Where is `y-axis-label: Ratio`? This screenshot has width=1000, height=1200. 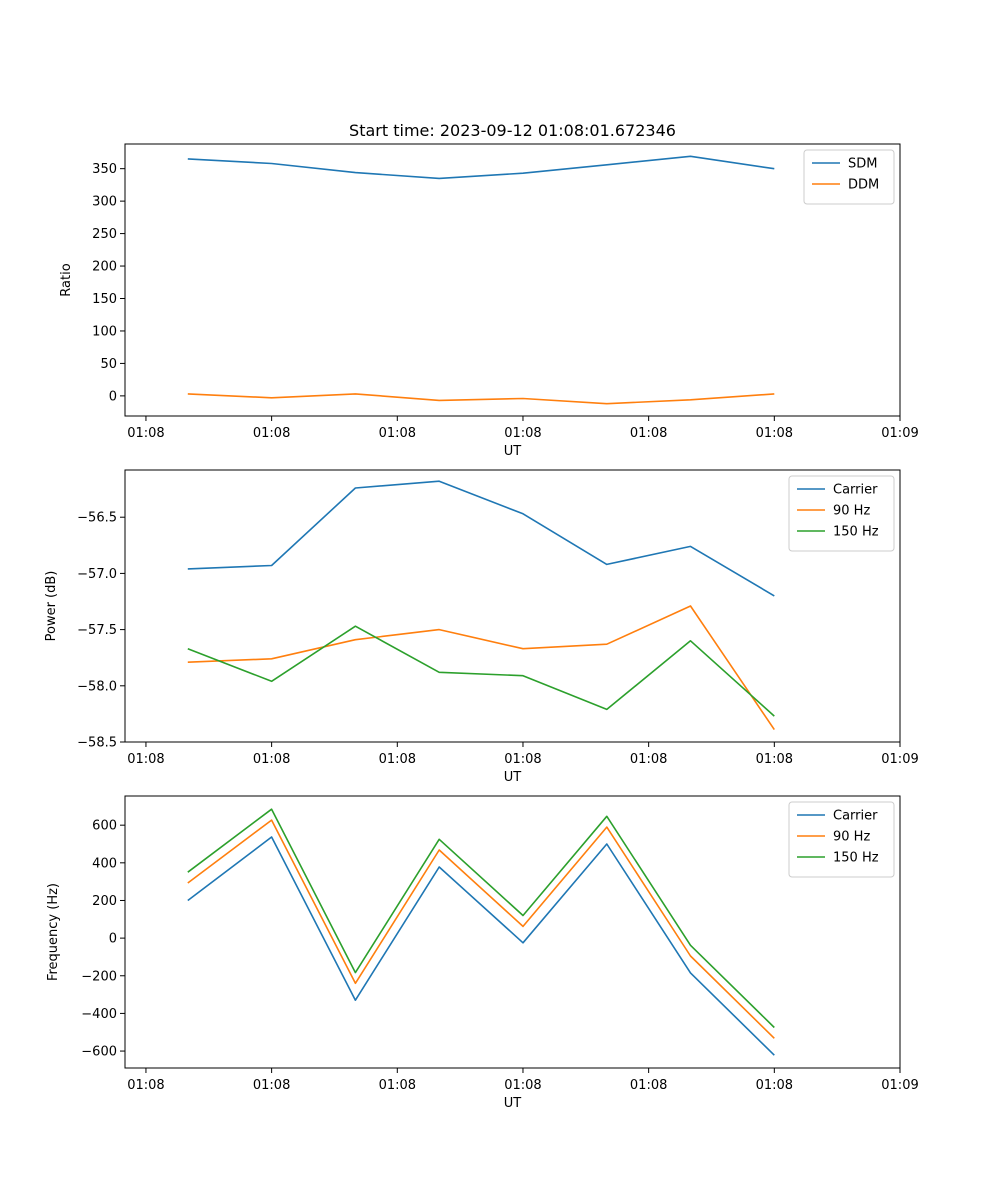 y-axis-label: Ratio is located at coordinates (66, 279).